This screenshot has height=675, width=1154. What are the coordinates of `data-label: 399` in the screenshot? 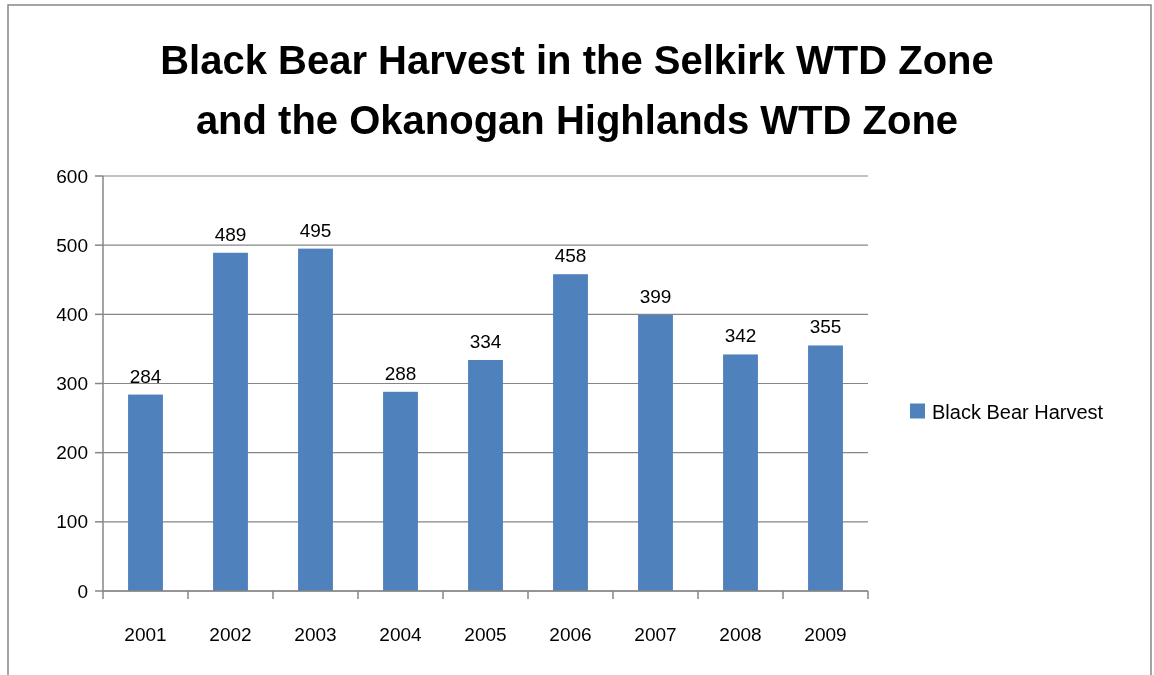 It's located at (655, 297).